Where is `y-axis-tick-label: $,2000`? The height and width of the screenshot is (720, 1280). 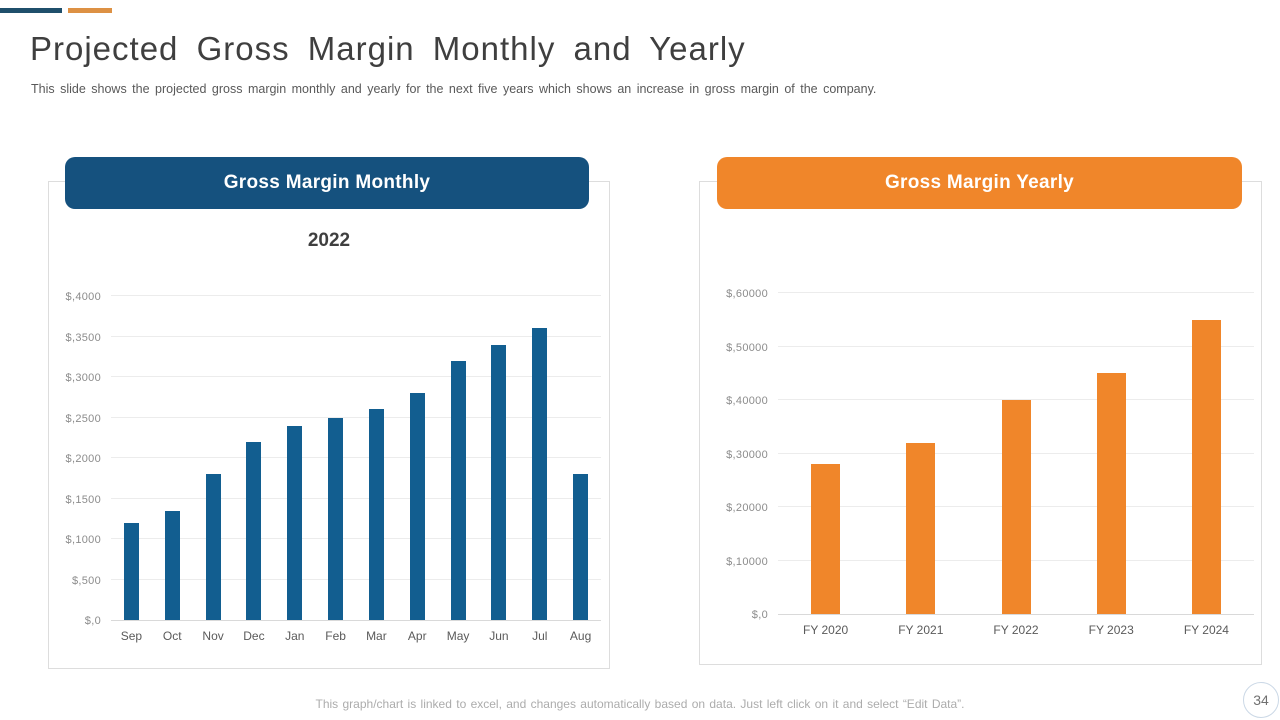 y-axis-tick-label: $,2000 is located at coordinates (83, 459).